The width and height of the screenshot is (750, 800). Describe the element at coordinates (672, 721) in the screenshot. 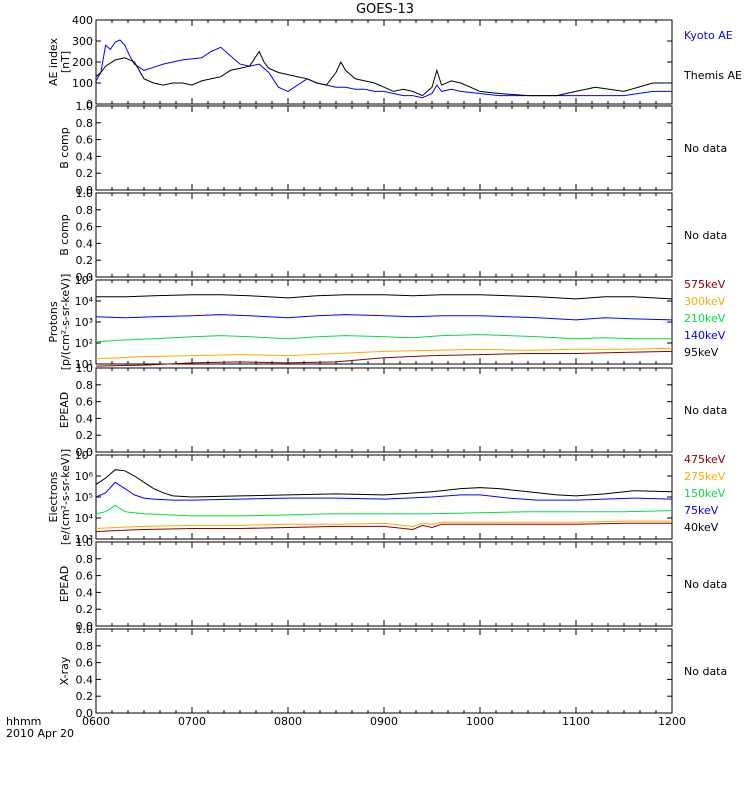

I see `x-tick-label: 1200` at that location.